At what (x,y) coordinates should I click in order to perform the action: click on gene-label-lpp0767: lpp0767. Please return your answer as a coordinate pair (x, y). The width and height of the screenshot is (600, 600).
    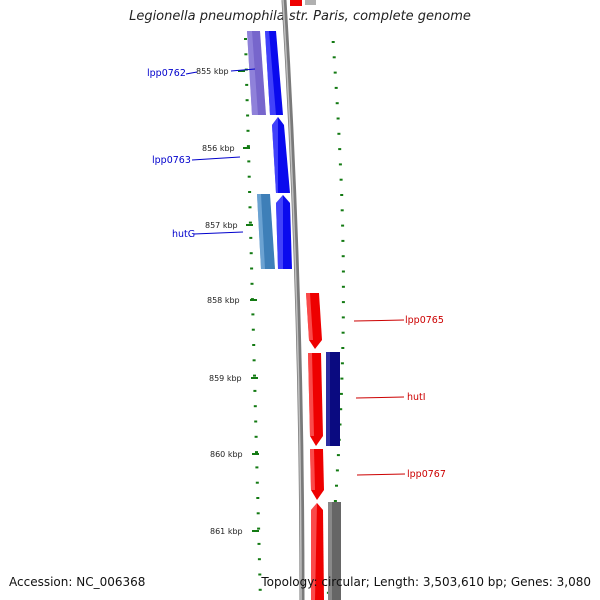
    Looking at the image, I should click on (426, 474).